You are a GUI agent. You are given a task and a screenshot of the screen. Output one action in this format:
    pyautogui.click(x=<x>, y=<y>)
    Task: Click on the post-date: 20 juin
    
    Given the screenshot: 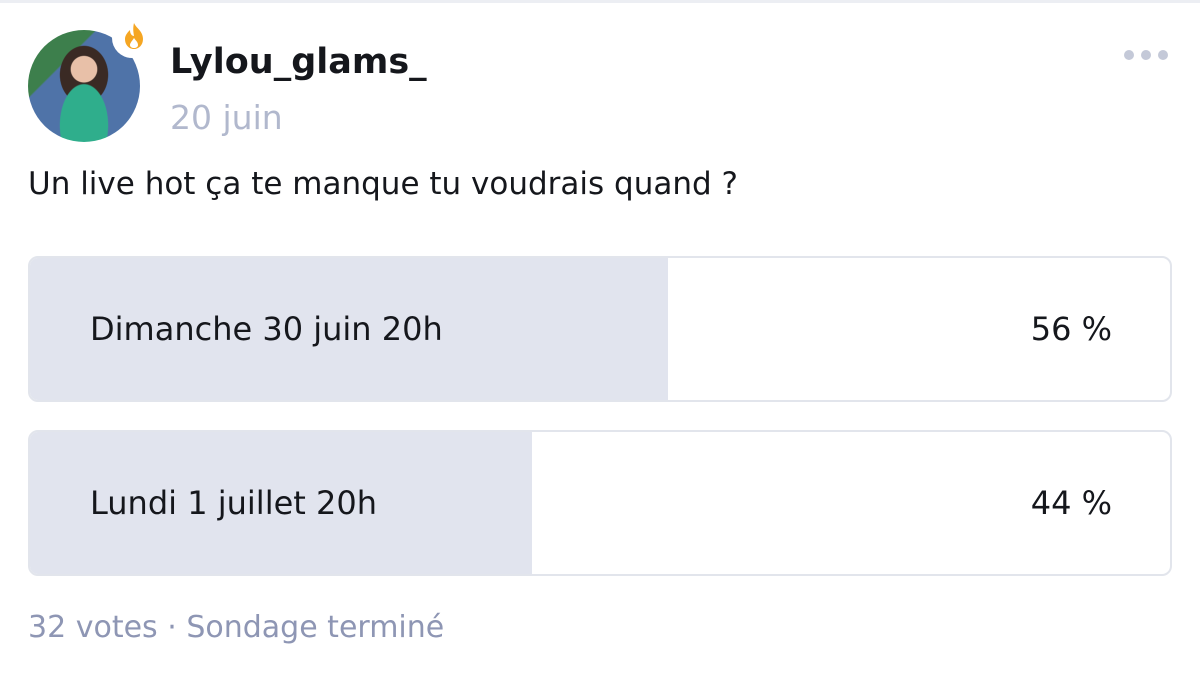 What is the action you would take?
    pyautogui.click(x=226, y=117)
    